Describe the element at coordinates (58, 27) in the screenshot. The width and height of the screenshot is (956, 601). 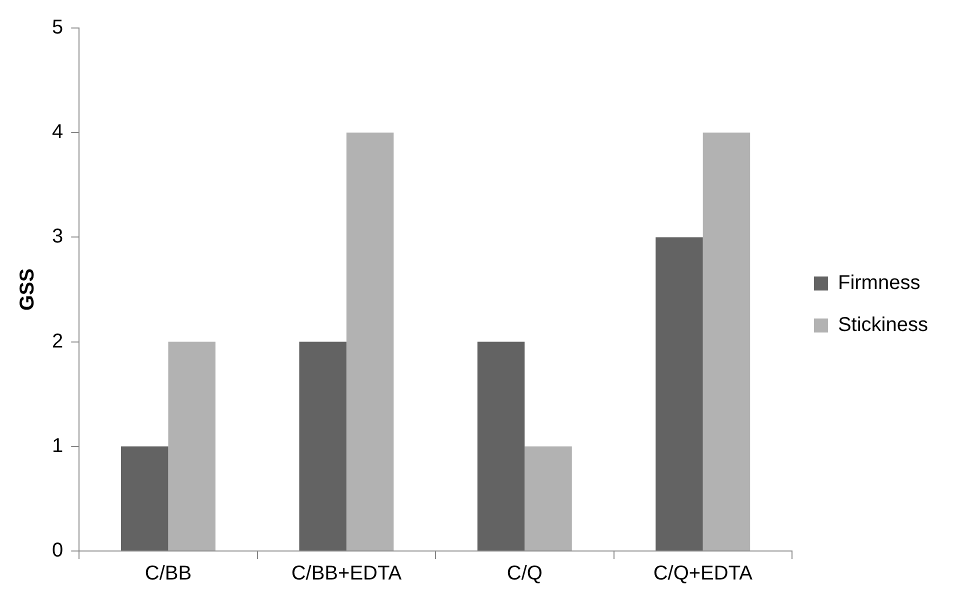
I see `y-tick-label: 5` at that location.